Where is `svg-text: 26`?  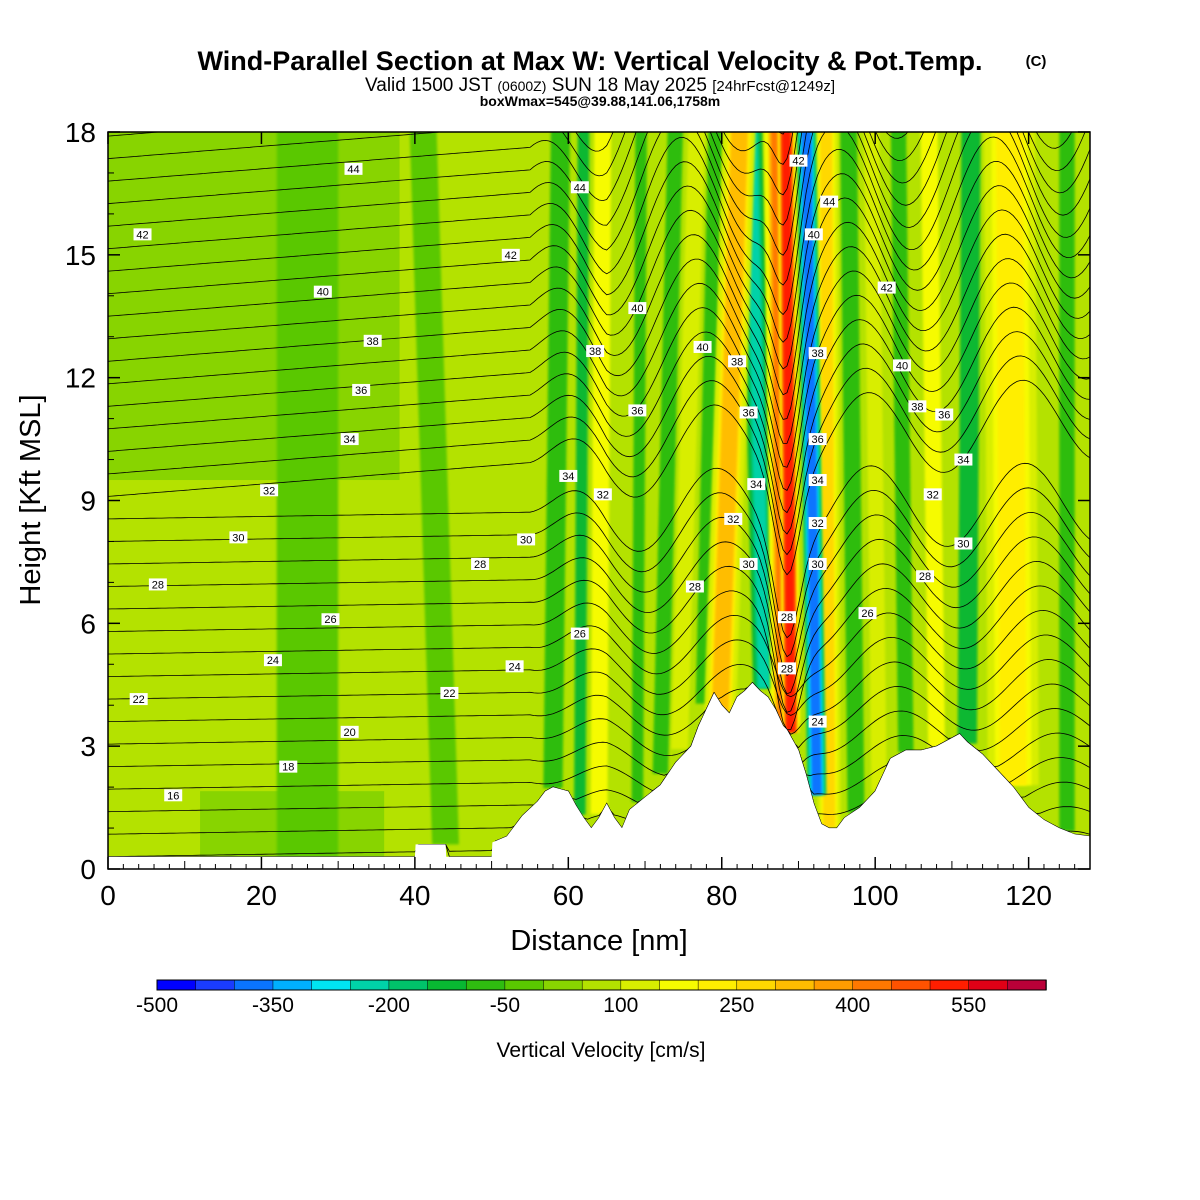
svg-text: 26 is located at coordinates (580, 635).